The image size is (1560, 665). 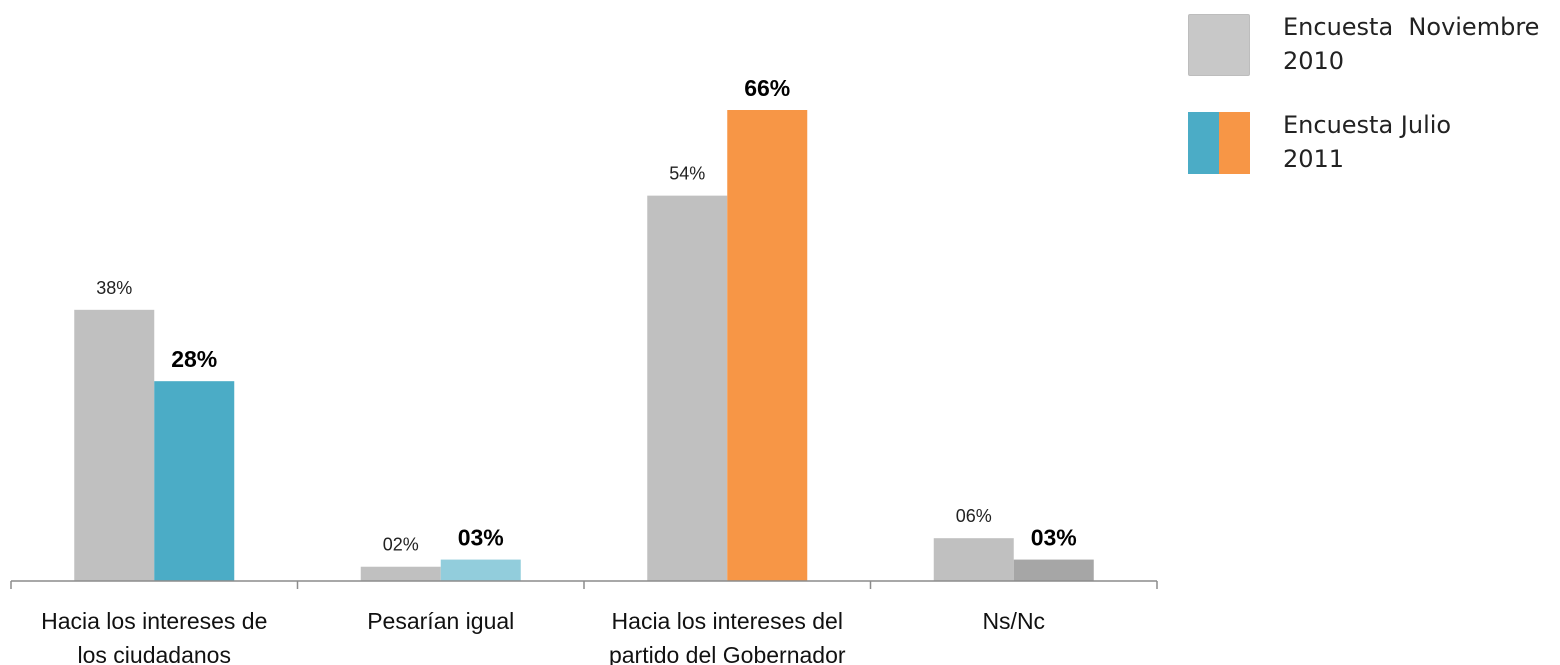 I want to click on legend-item-julio-2011: Encuesta Julio 2011, so click(x=1374, y=146).